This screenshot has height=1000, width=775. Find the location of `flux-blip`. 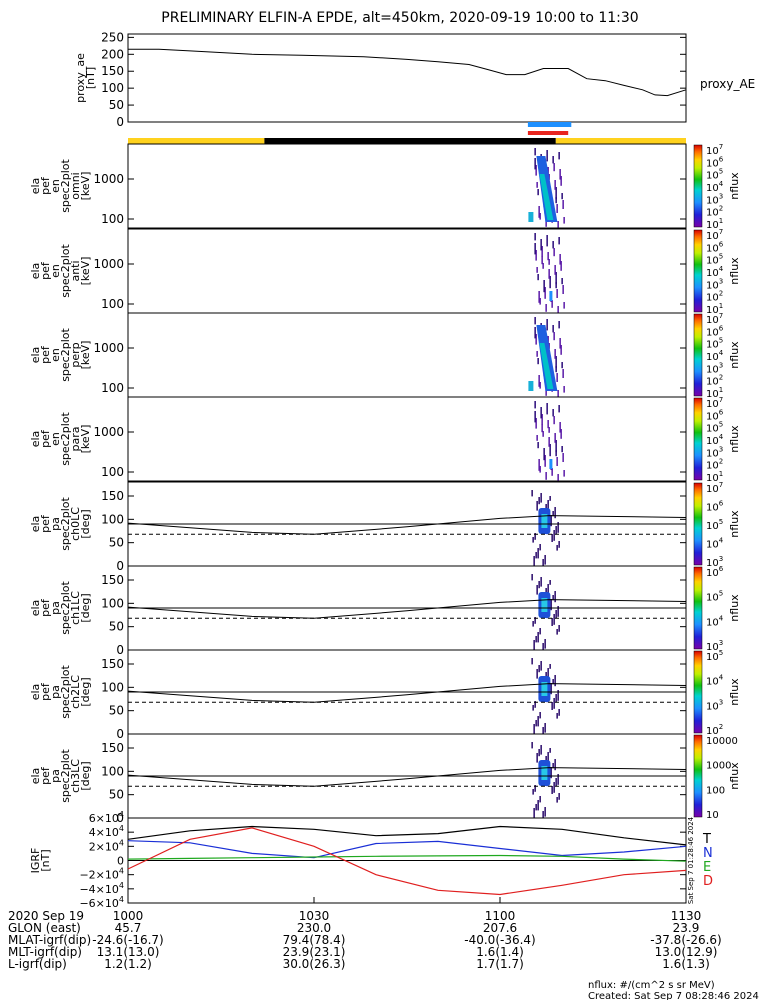

flux-blip is located at coordinates (531, 217).